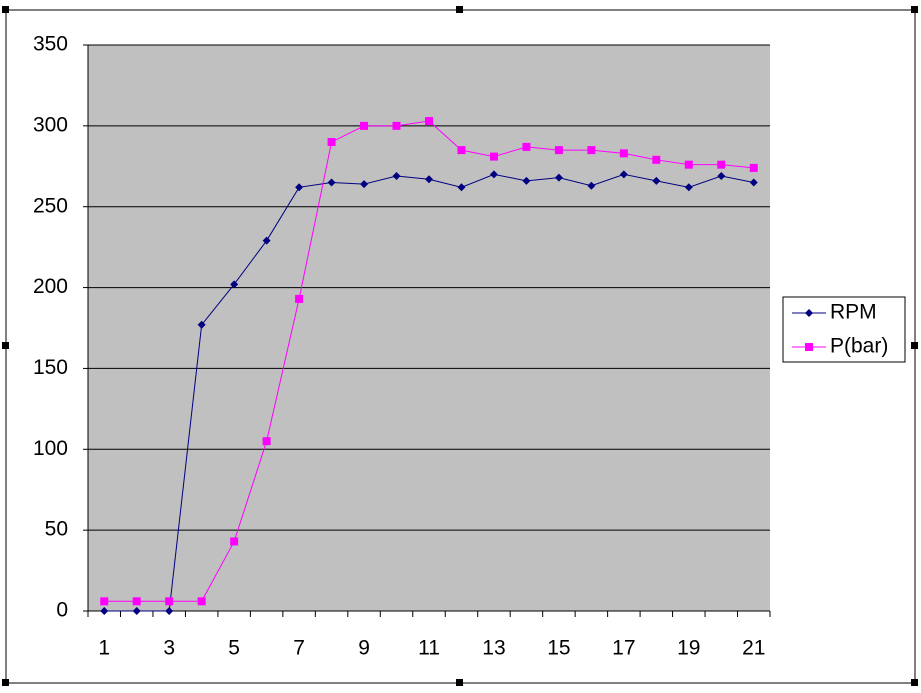 The image size is (921, 693). I want to click on y-tick-label: 300, so click(50, 124).